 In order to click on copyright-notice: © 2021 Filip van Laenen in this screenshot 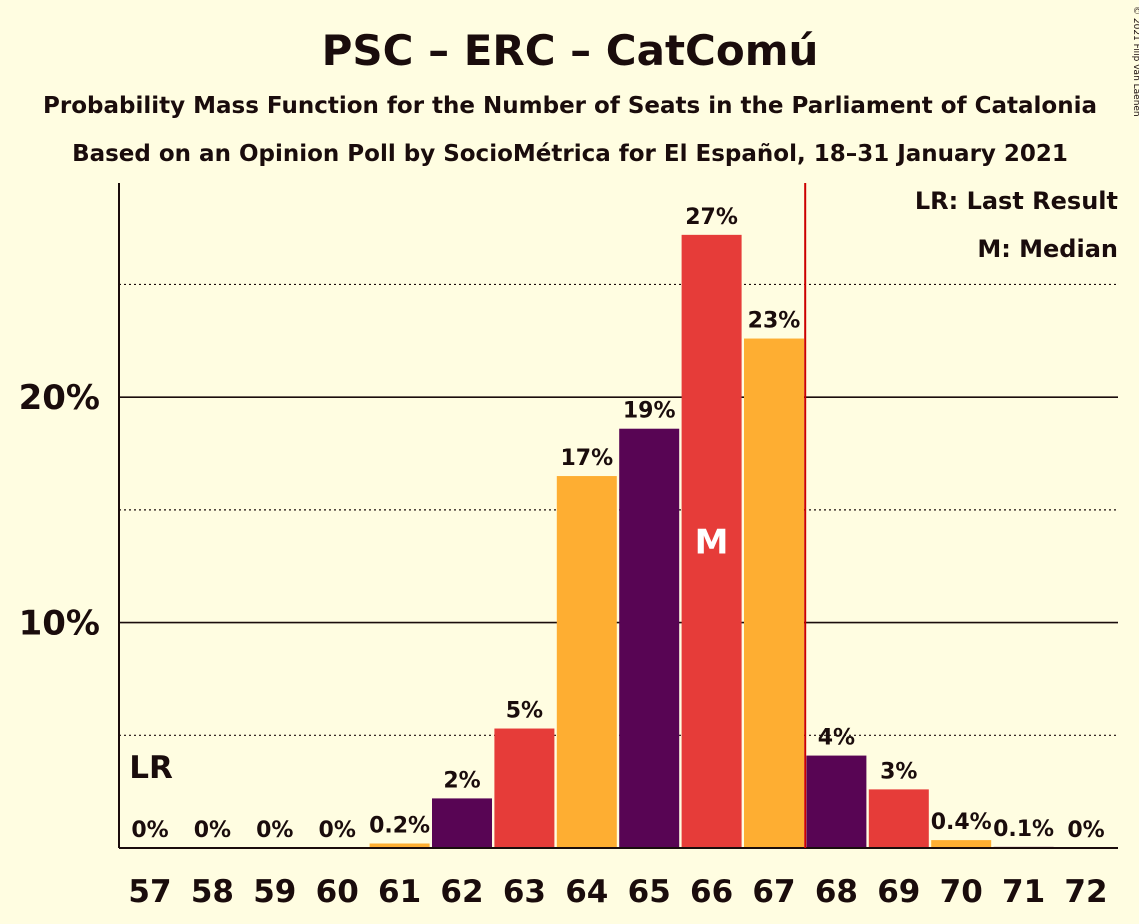, I will do `click(1135, 61)`.